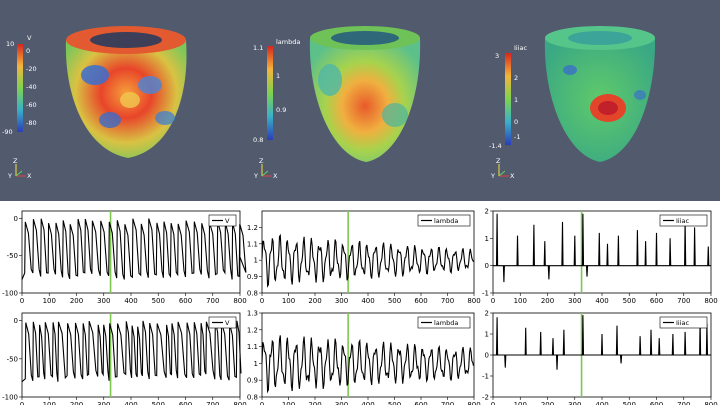 The image size is (720, 405). Describe the element at coordinates (516, 78) in the screenshot. I see `colorbar-tick: 2` at that location.